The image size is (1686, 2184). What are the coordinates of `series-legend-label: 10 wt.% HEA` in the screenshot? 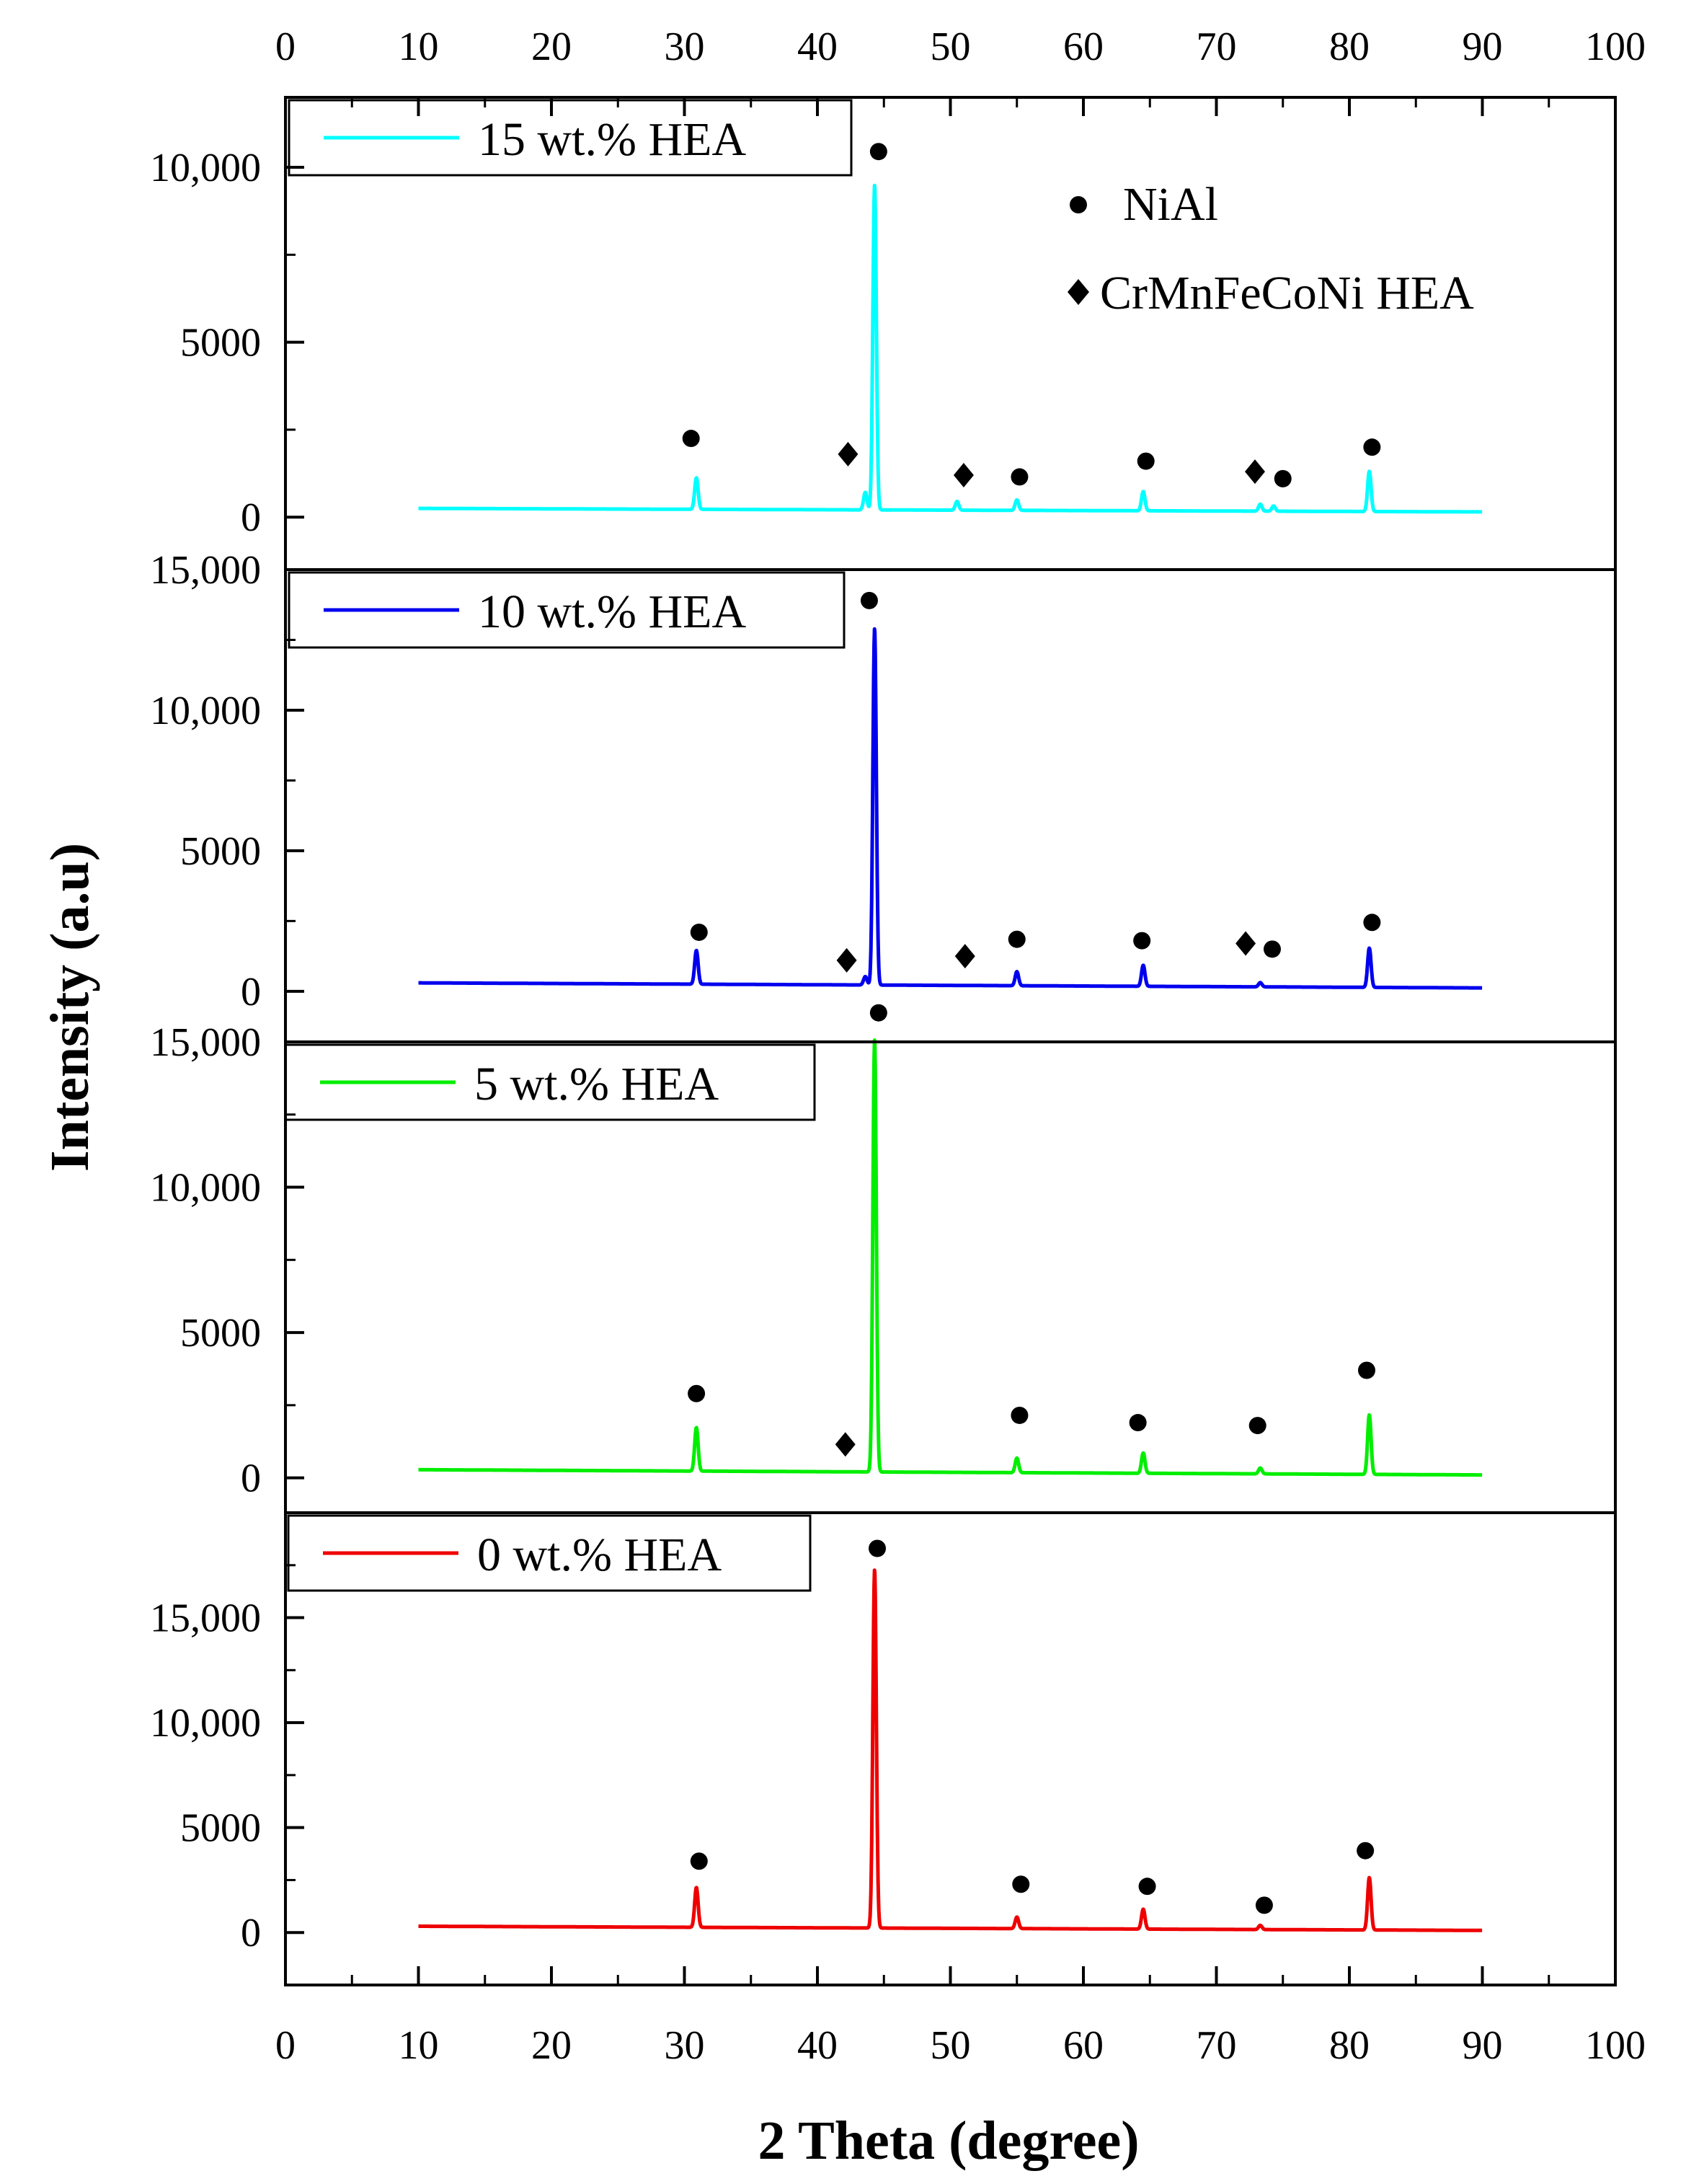 It's located at (612, 611).